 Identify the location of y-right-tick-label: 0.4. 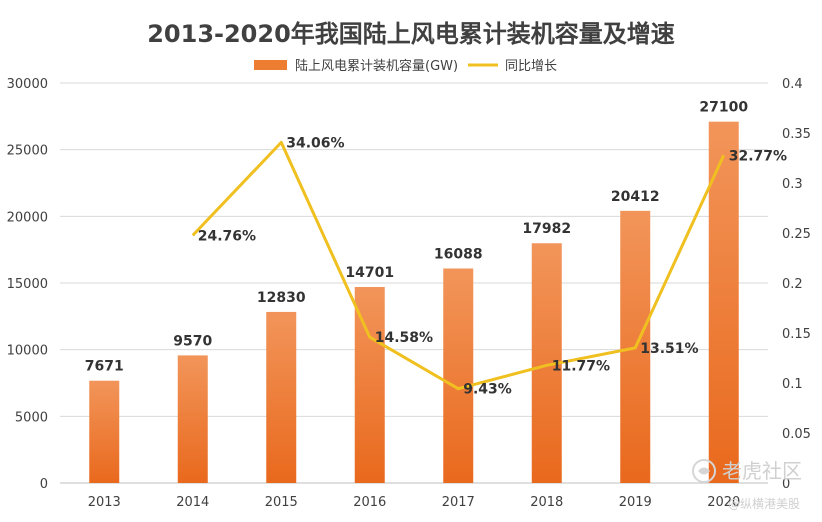
(792, 84).